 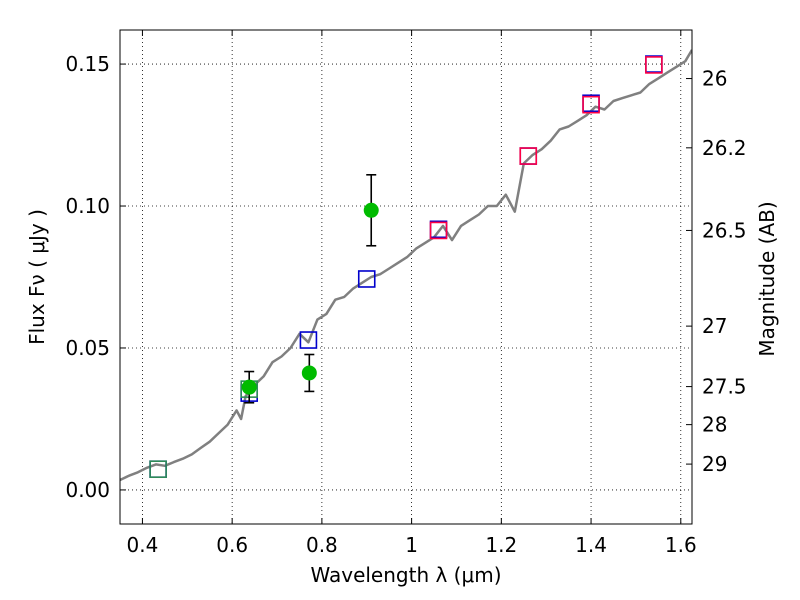 I want to click on x-axis-label: Wavelength λ (μm), so click(x=405, y=575).